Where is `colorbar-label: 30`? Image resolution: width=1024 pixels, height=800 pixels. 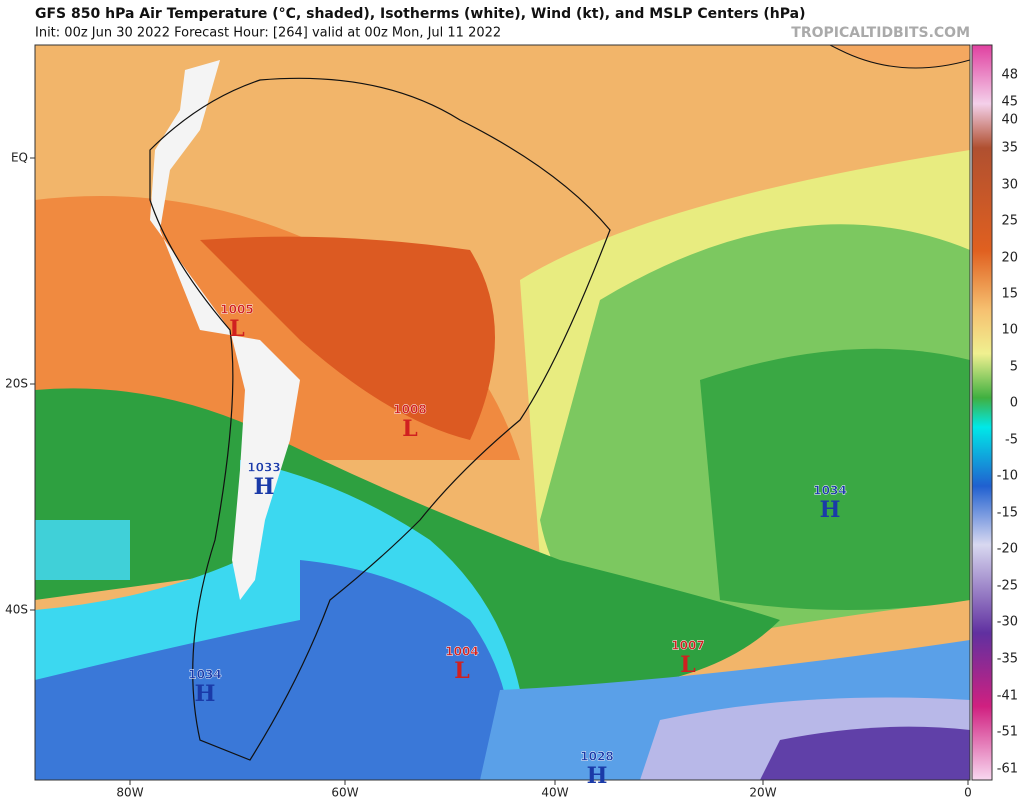 colorbar-label: 30 is located at coordinates (1009, 185).